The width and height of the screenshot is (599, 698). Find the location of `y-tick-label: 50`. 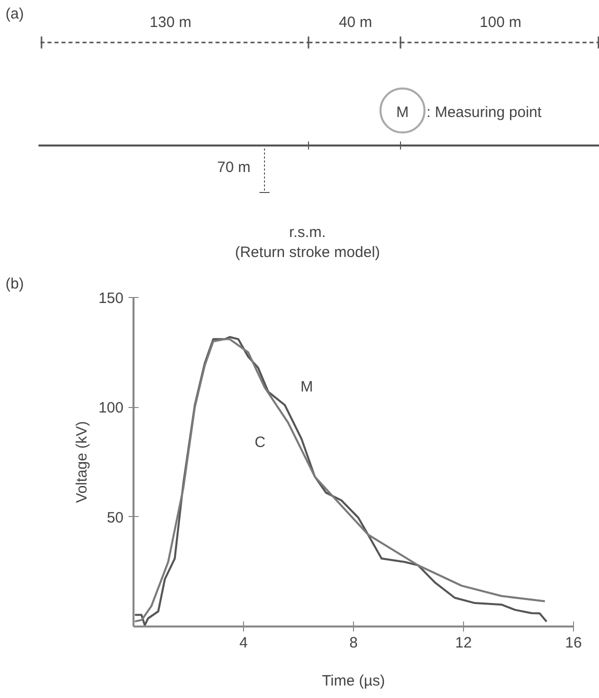

y-tick-label: 50 is located at coordinates (115, 517).